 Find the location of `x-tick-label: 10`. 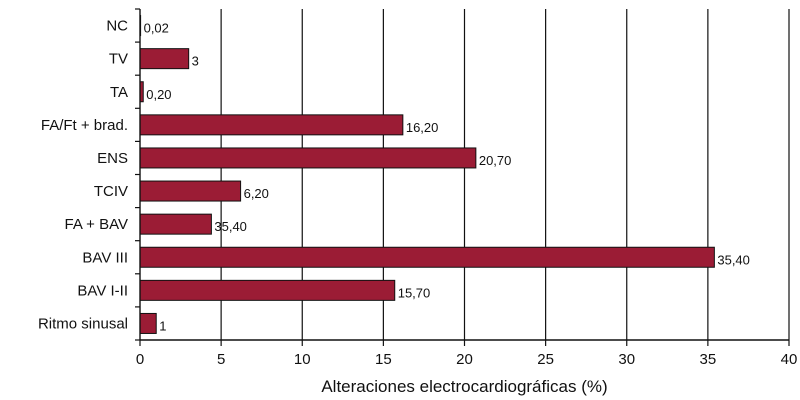

x-tick-label: 10 is located at coordinates (302, 359).